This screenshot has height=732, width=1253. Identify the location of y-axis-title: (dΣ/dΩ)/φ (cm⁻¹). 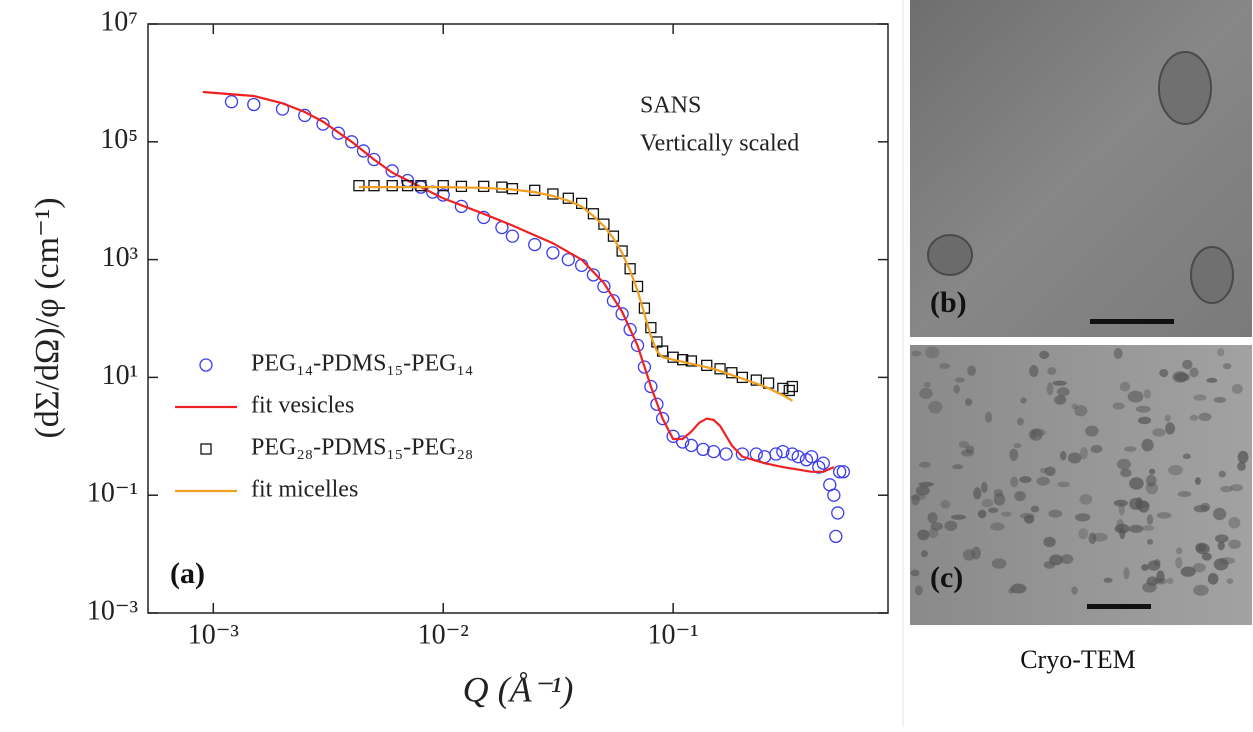
(47, 317).